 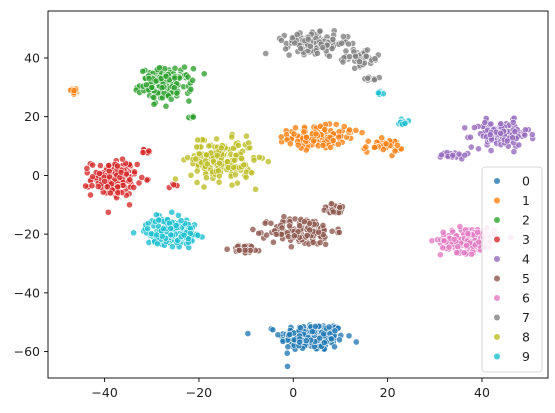 I want to click on legend-label: 9, so click(x=526, y=356).